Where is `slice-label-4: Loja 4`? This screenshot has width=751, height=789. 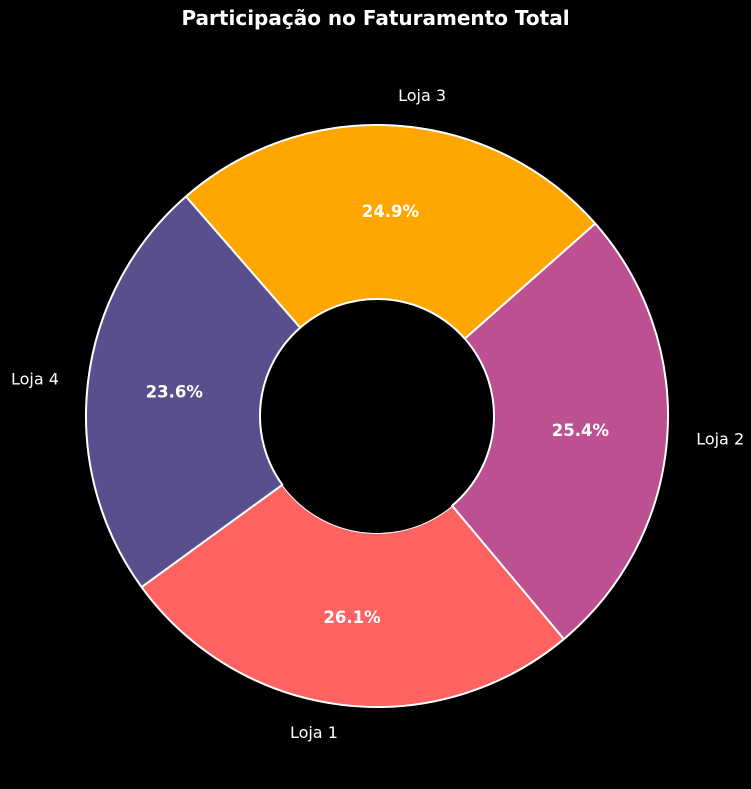 slice-label-4: Loja 4 is located at coordinates (35, 378).